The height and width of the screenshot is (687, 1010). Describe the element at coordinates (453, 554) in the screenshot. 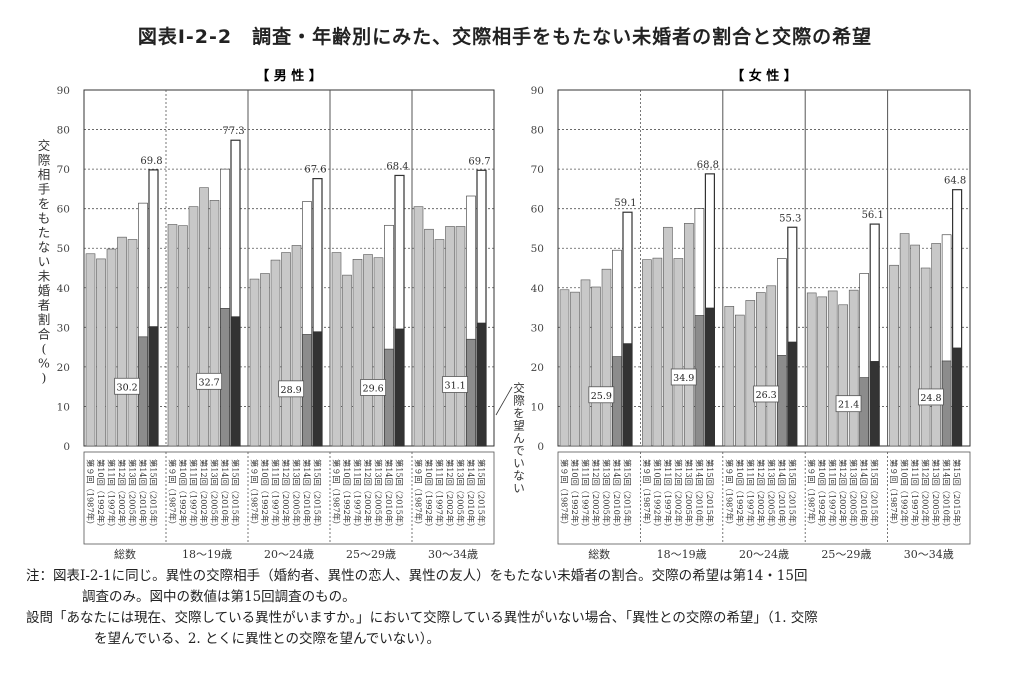

I see `male-group-label: 30～34歳` at that location.